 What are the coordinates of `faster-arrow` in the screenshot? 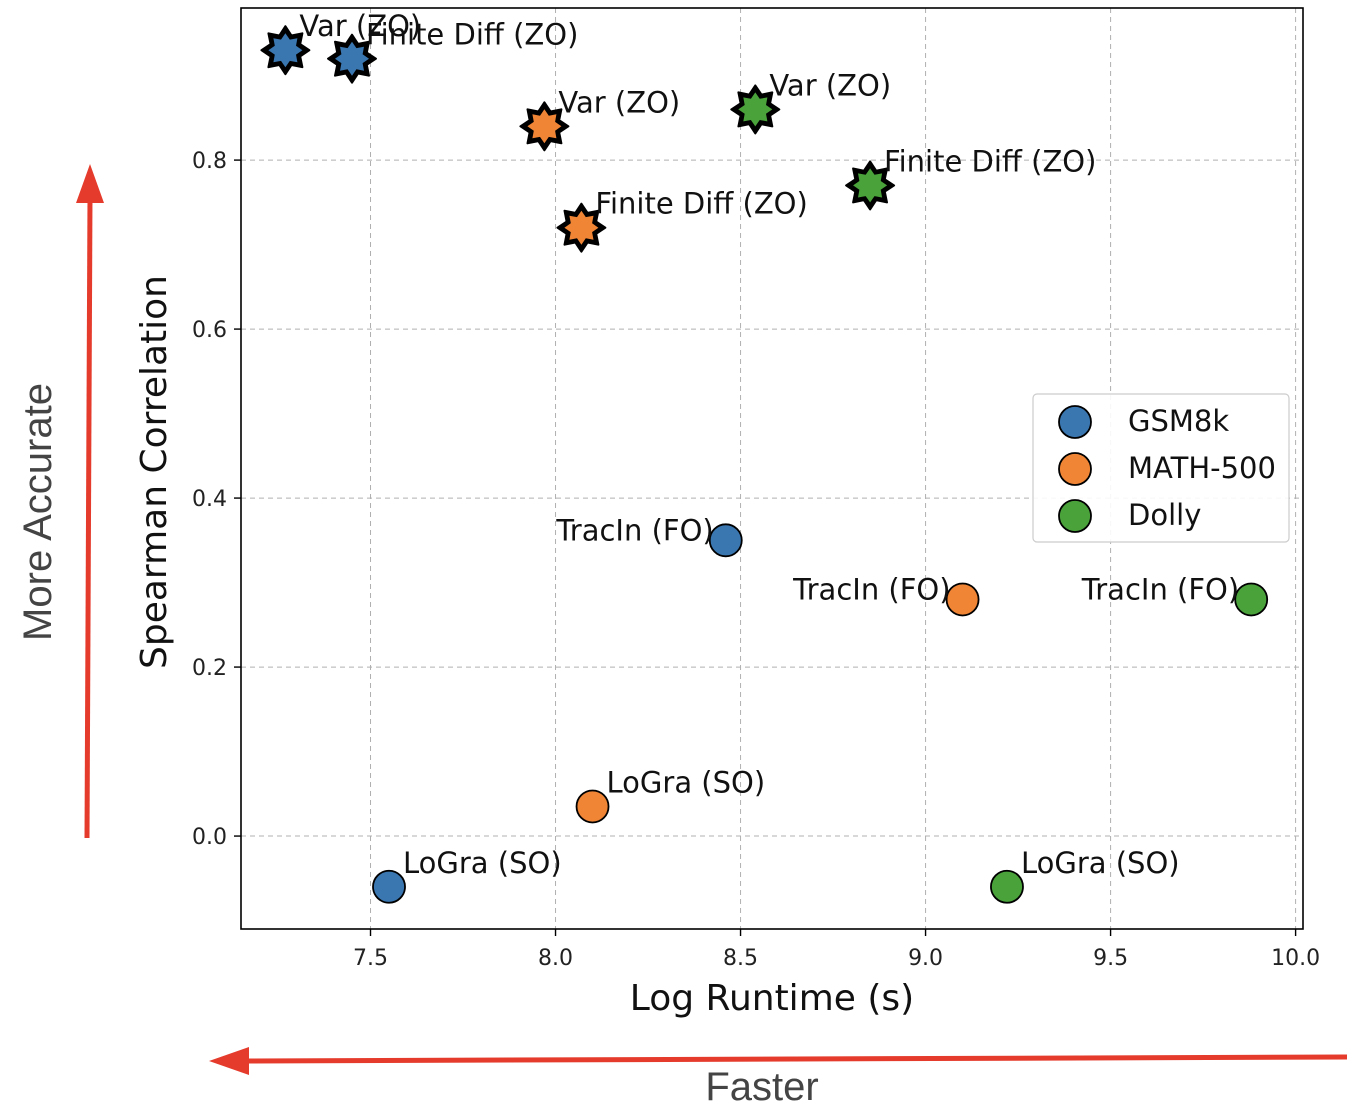 It's located at (778, 1061).